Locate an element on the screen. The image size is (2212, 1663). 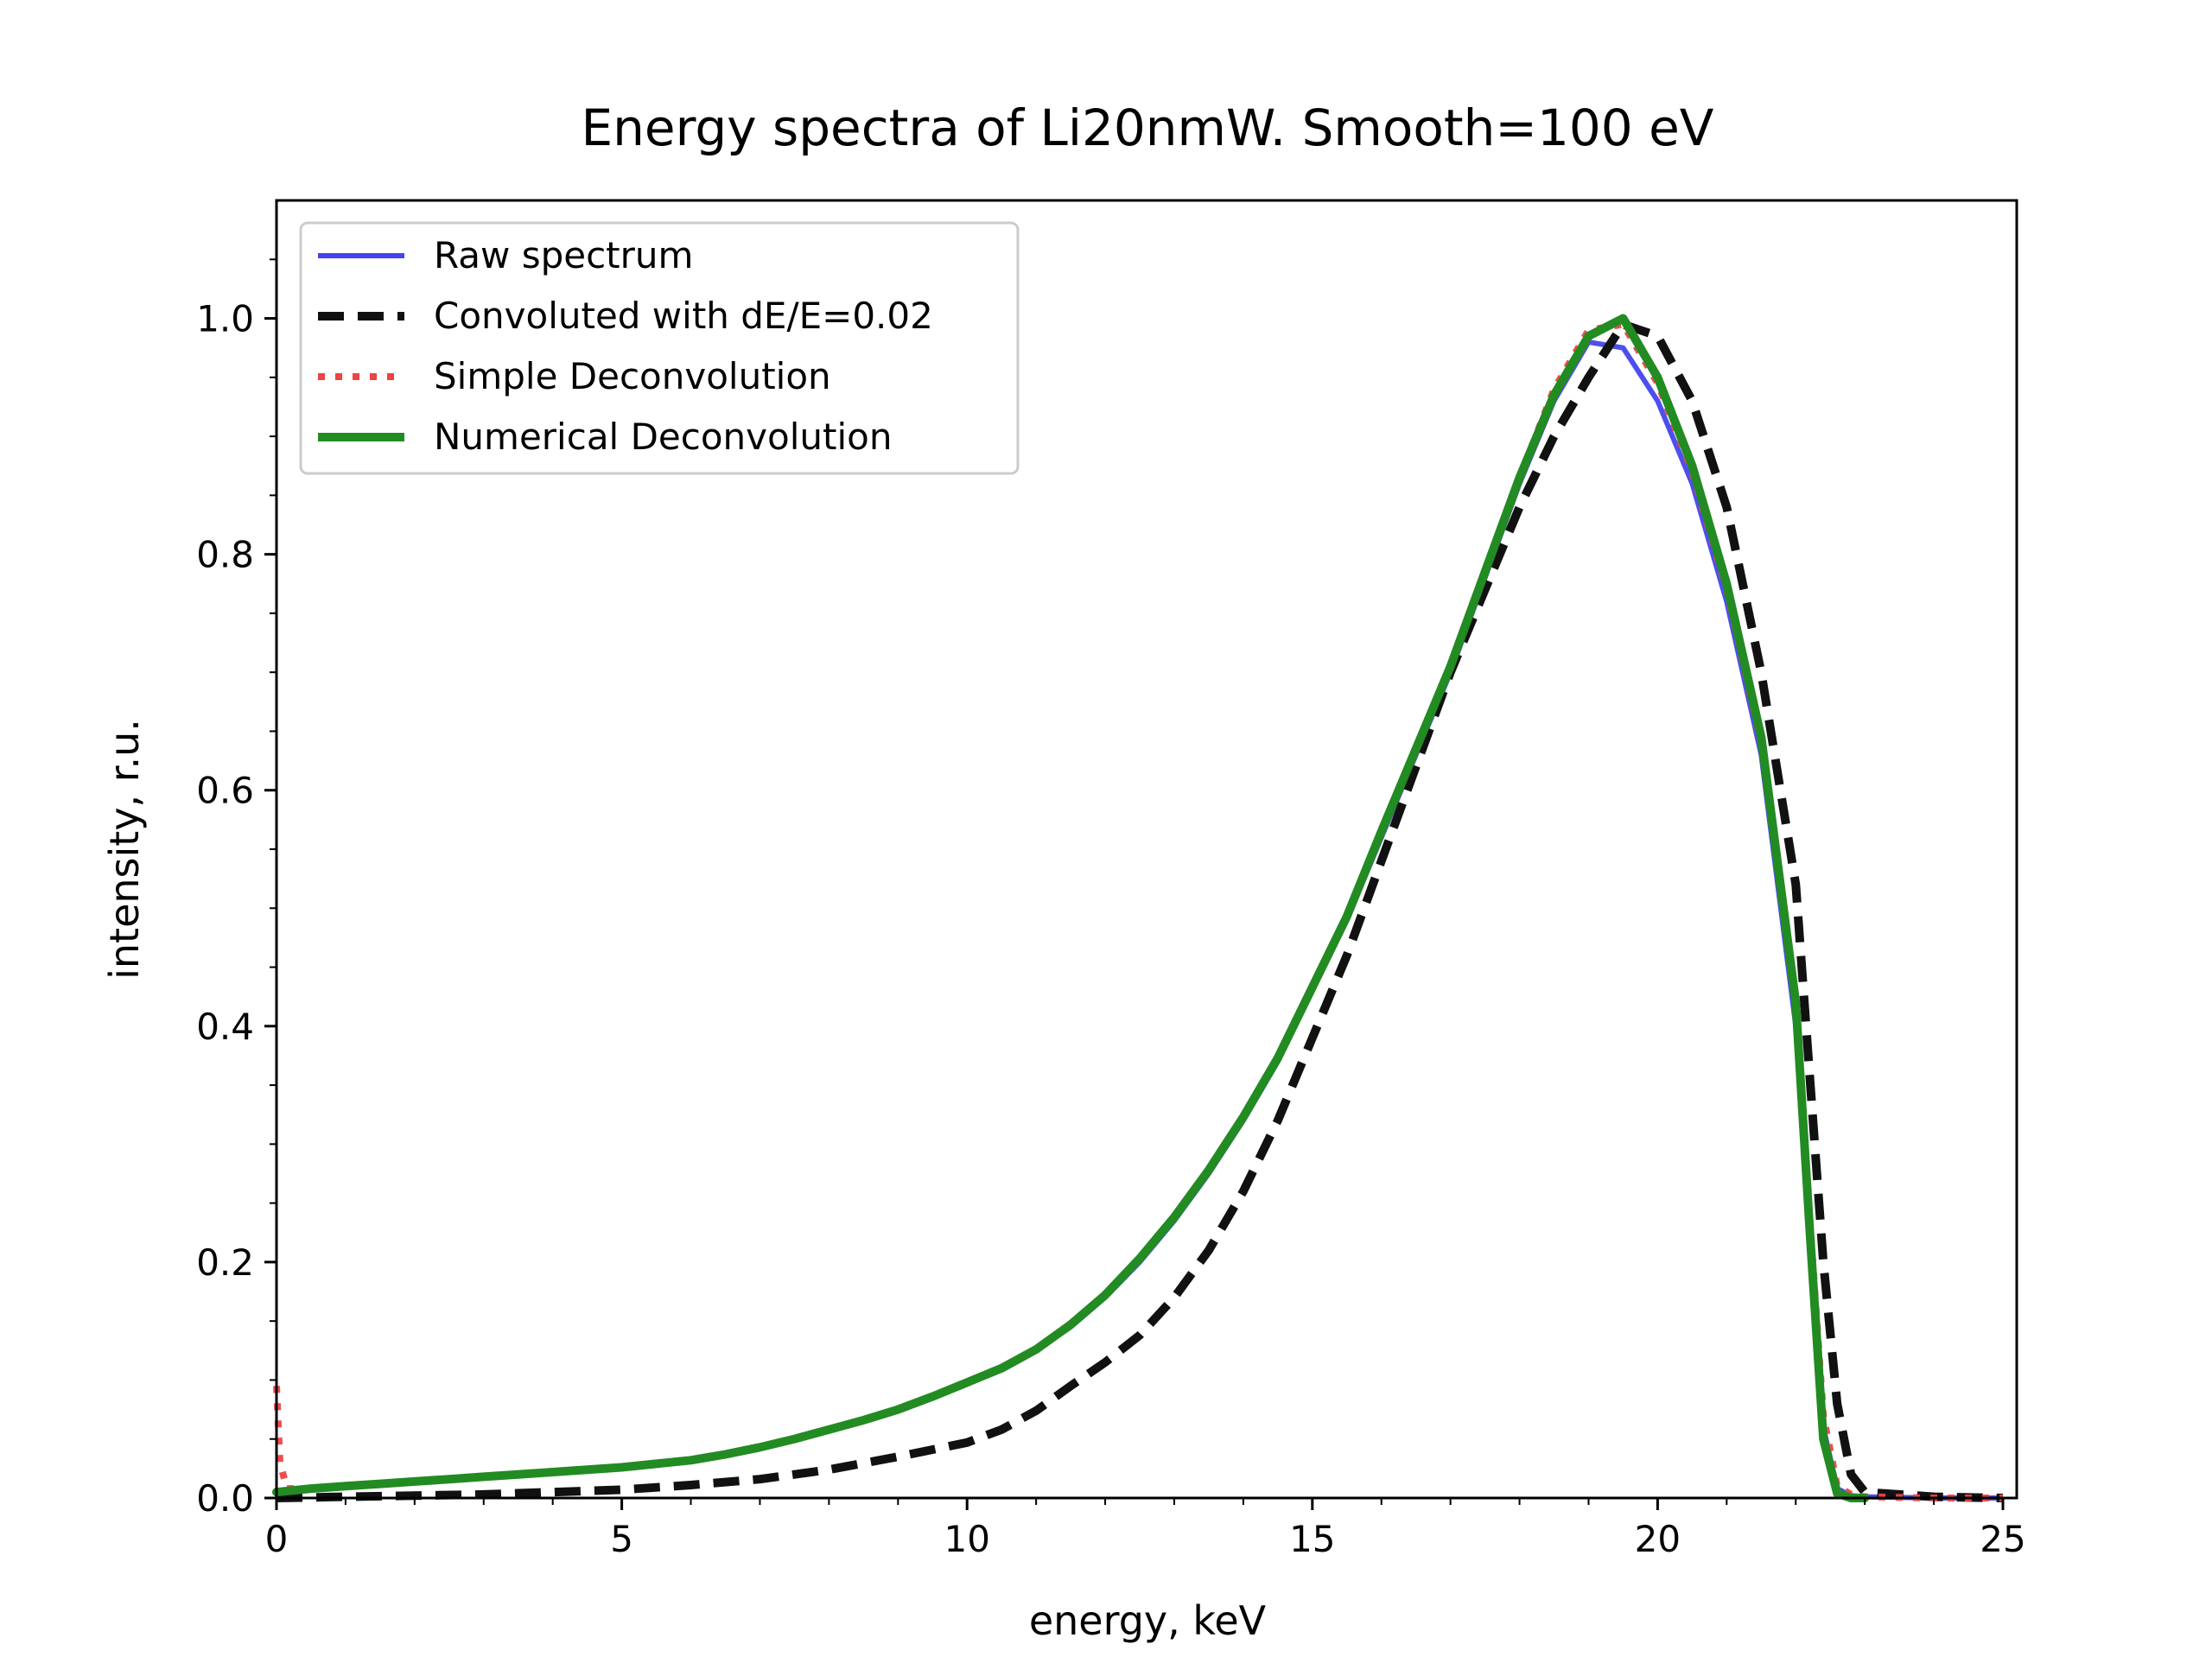
chart-title: Energy spectra of Li20nmW. Smooth=100 eV is located at coordinates (1148, 128).